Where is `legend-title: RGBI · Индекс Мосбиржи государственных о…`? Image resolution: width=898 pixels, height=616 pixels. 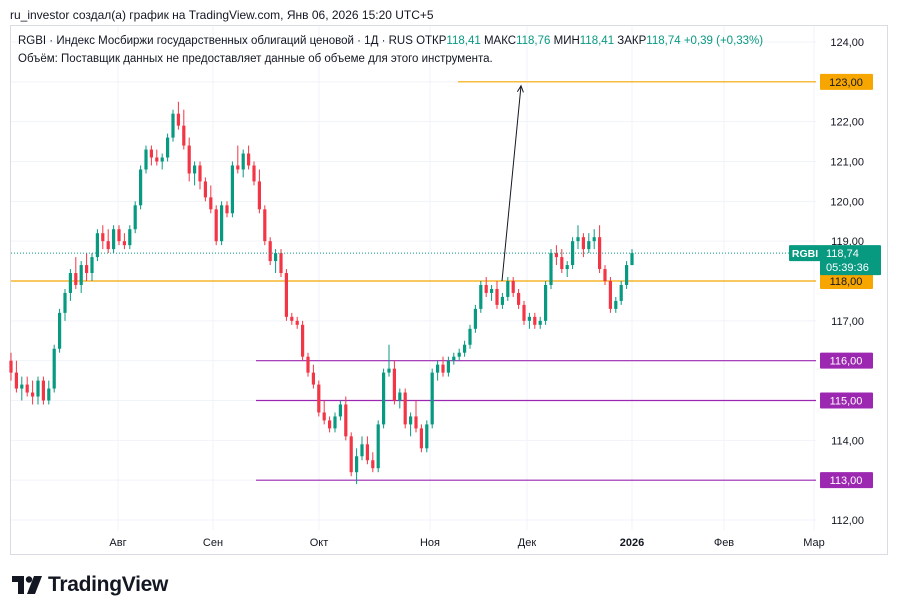
legend-title: RGBI · Индекс Мосбиржи государственных о… is located at coordinates (215, 41).